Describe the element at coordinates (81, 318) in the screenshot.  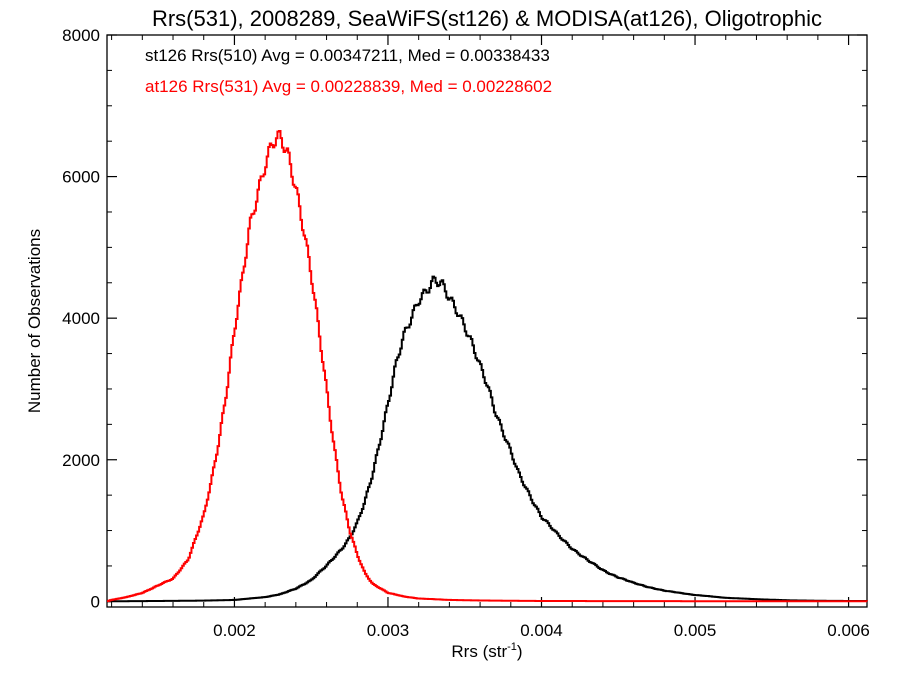
I see `y-tick-label: 4000` at that location.